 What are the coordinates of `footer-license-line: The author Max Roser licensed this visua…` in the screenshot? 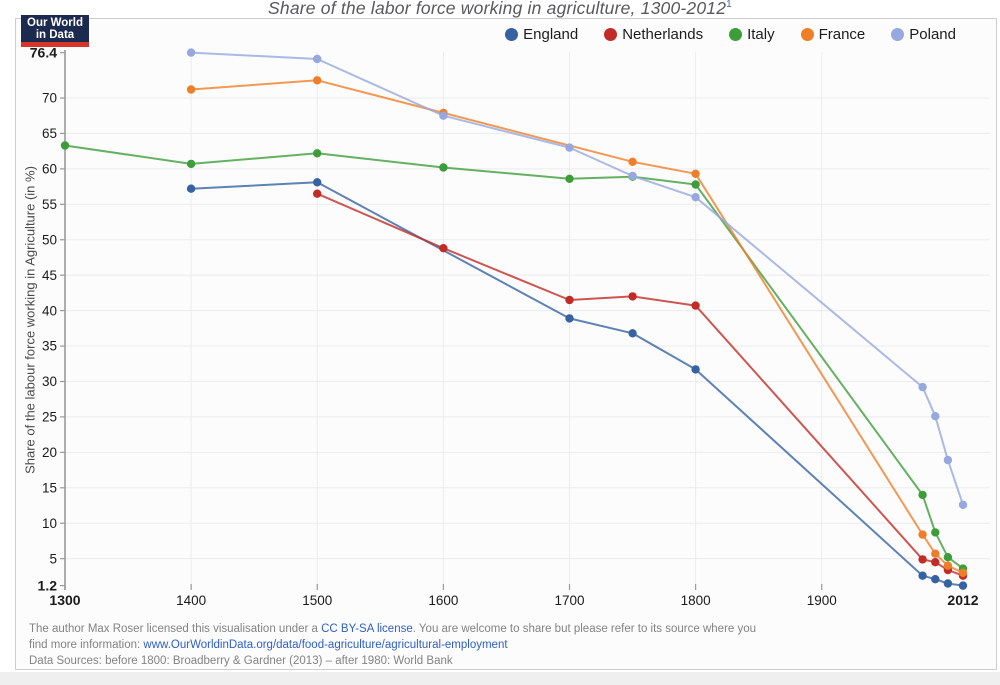 It's located at (499, 629).